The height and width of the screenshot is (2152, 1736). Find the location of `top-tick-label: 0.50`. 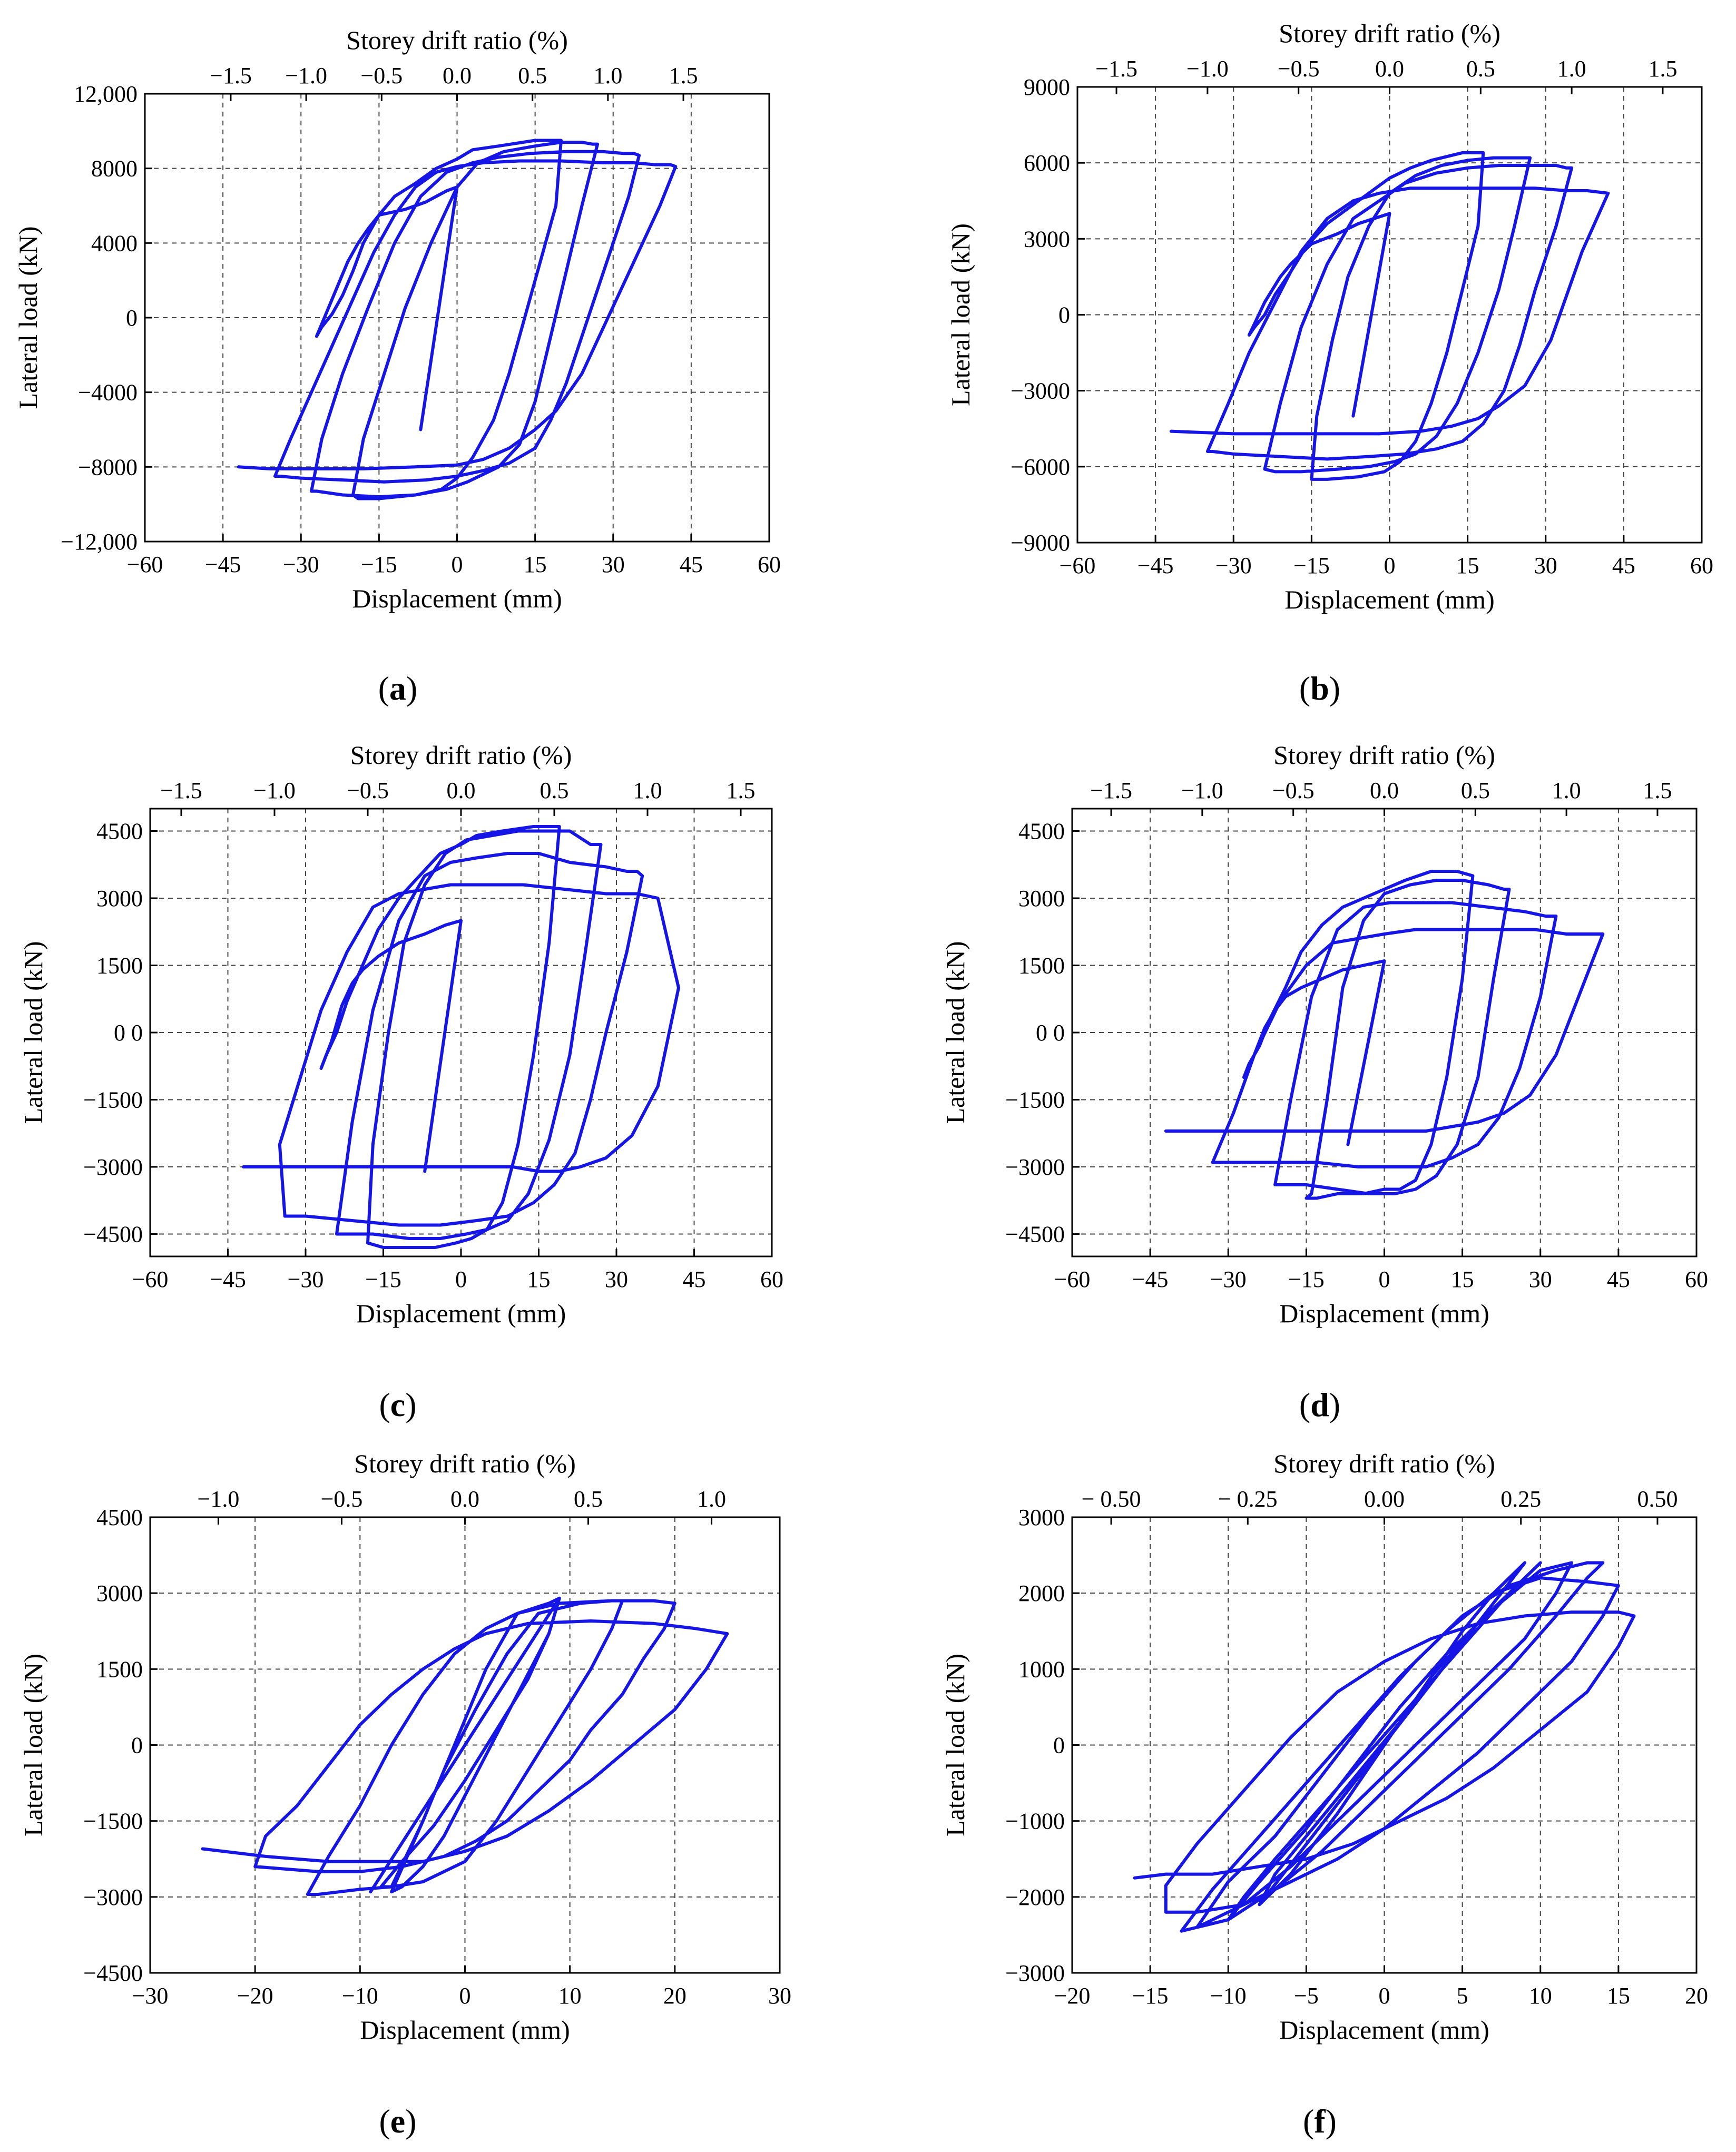

top-tick-label: 0.50 is located at coordinates (1658, 1499).